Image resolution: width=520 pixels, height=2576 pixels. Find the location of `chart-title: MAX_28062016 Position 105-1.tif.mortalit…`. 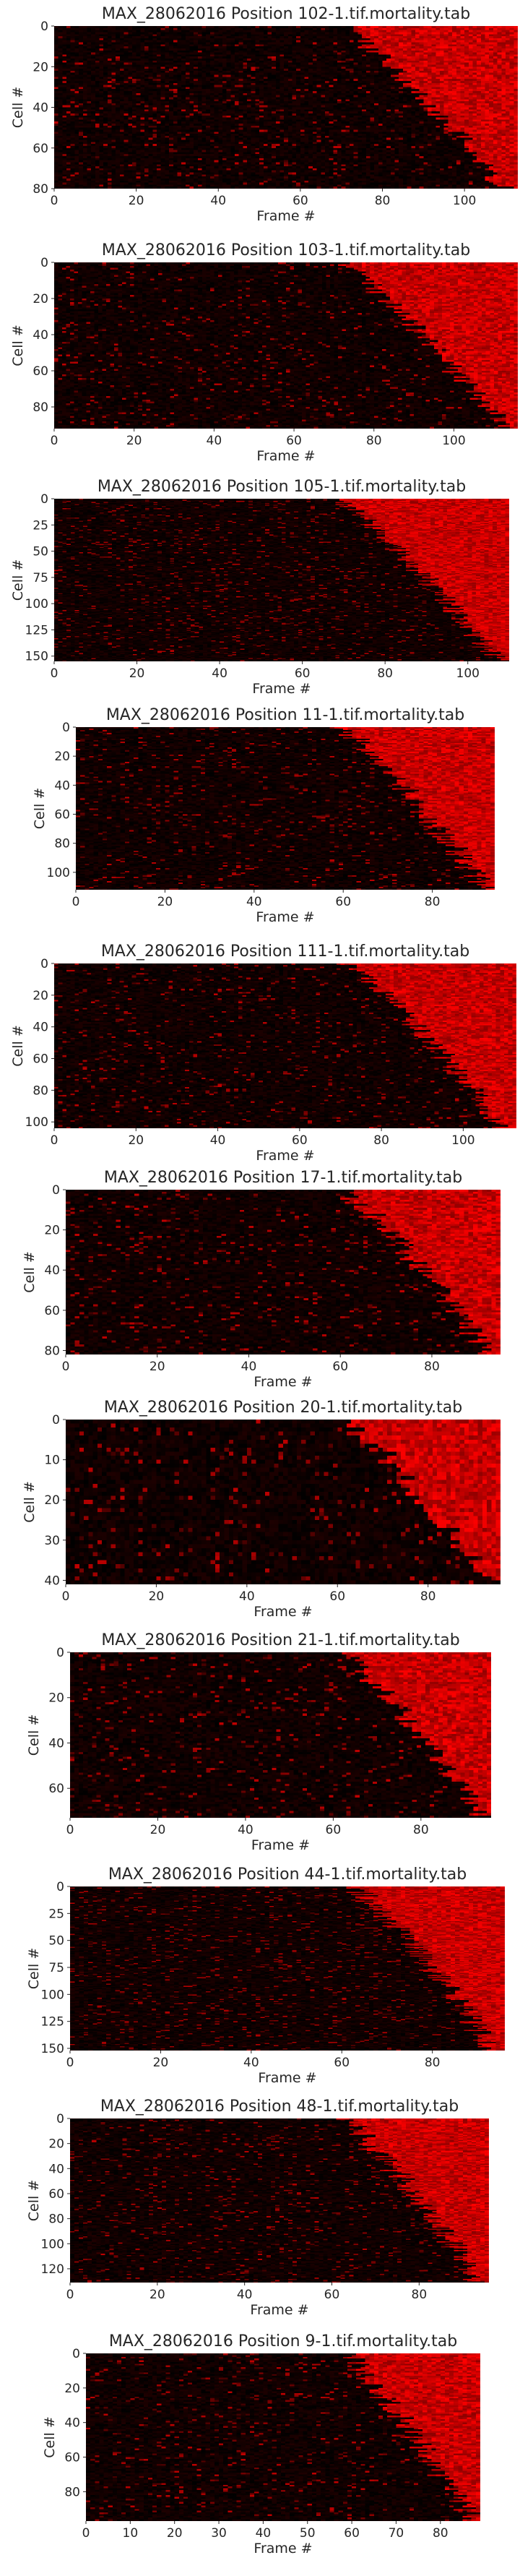

chart-title: MAX_28062016 Position 105-1.tif.mortalit… is located at coordinates (282, 487).